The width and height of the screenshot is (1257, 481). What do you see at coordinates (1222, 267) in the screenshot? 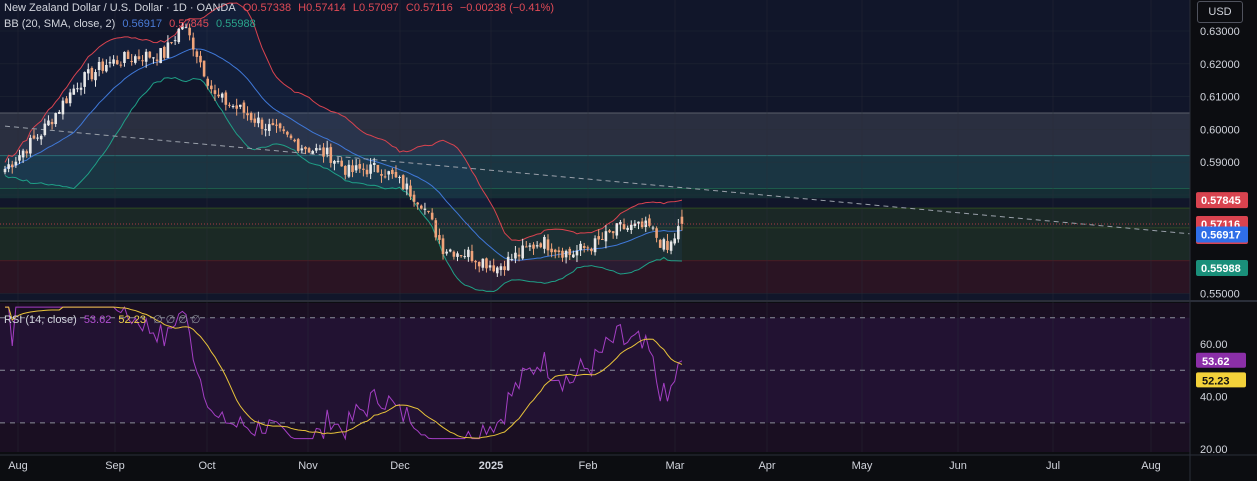
I see `price-label-lower-bg` at bounding box center [1222, 267].